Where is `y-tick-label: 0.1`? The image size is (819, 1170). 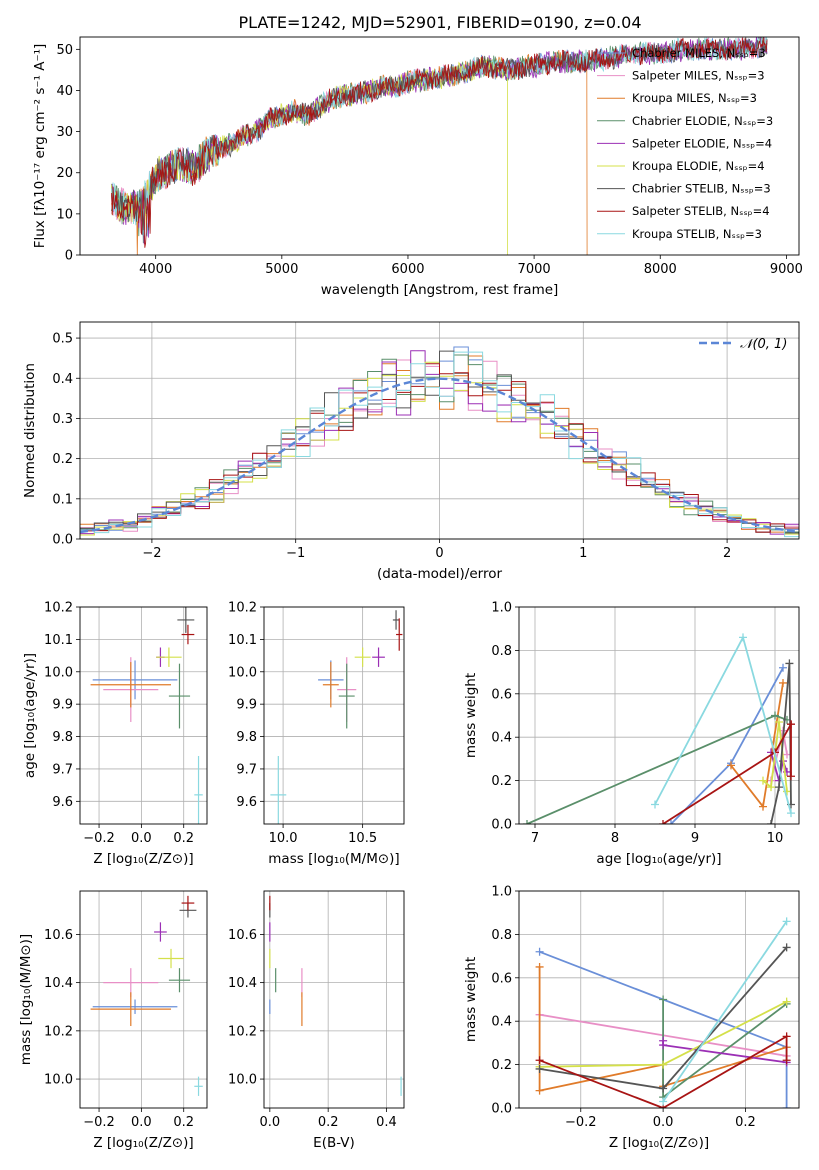
y-tick-label: 0.1 is located at coordinates (62, 499).